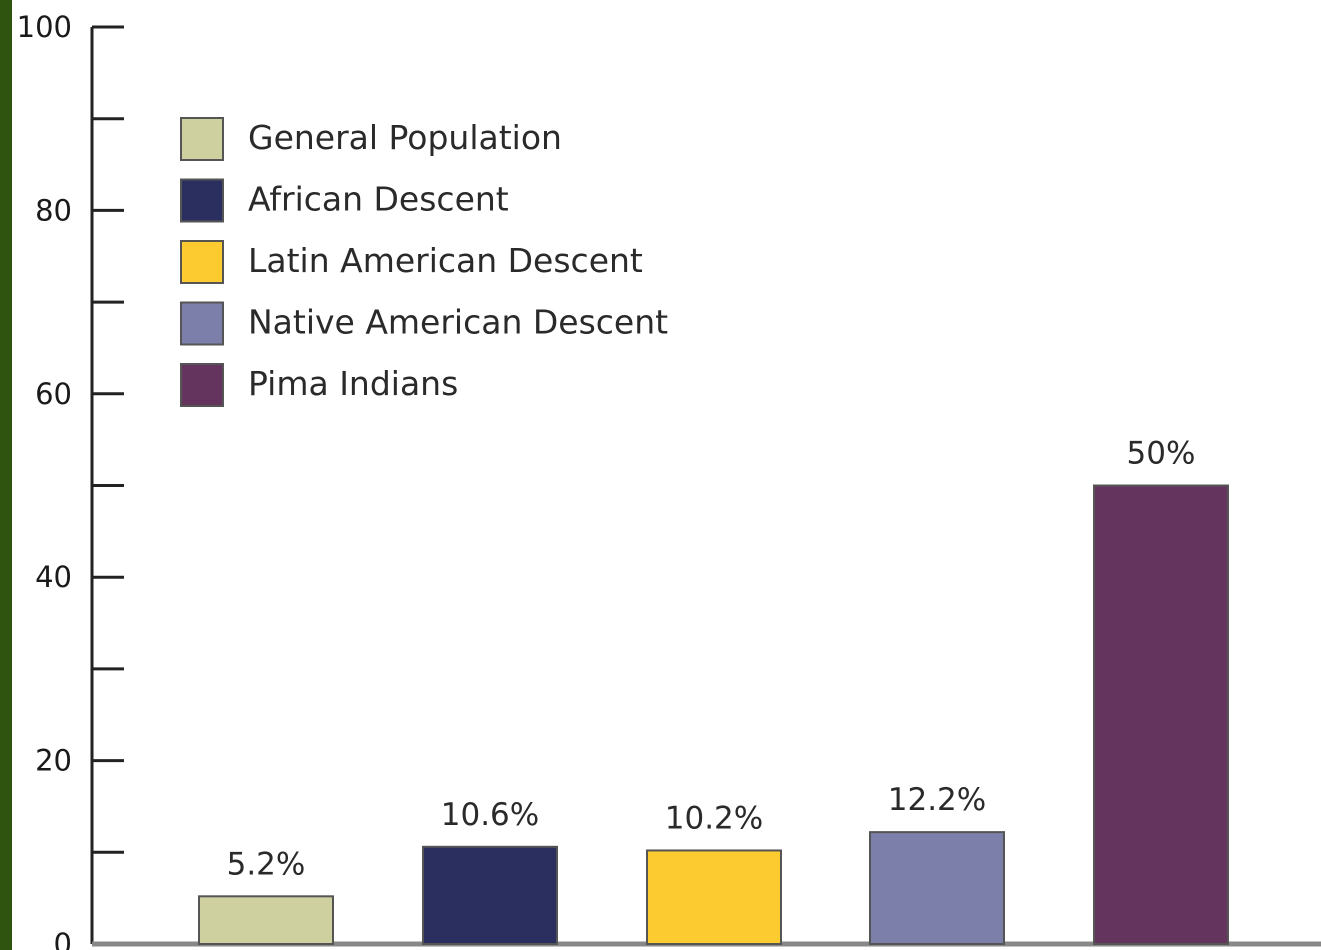 Image resolution: width=1321 pixels, height=950 pixels. What do you see at coordinates (53, 761) in the screenshot?
I see `y-tick-label: 20` at bounding box center [53, 761].